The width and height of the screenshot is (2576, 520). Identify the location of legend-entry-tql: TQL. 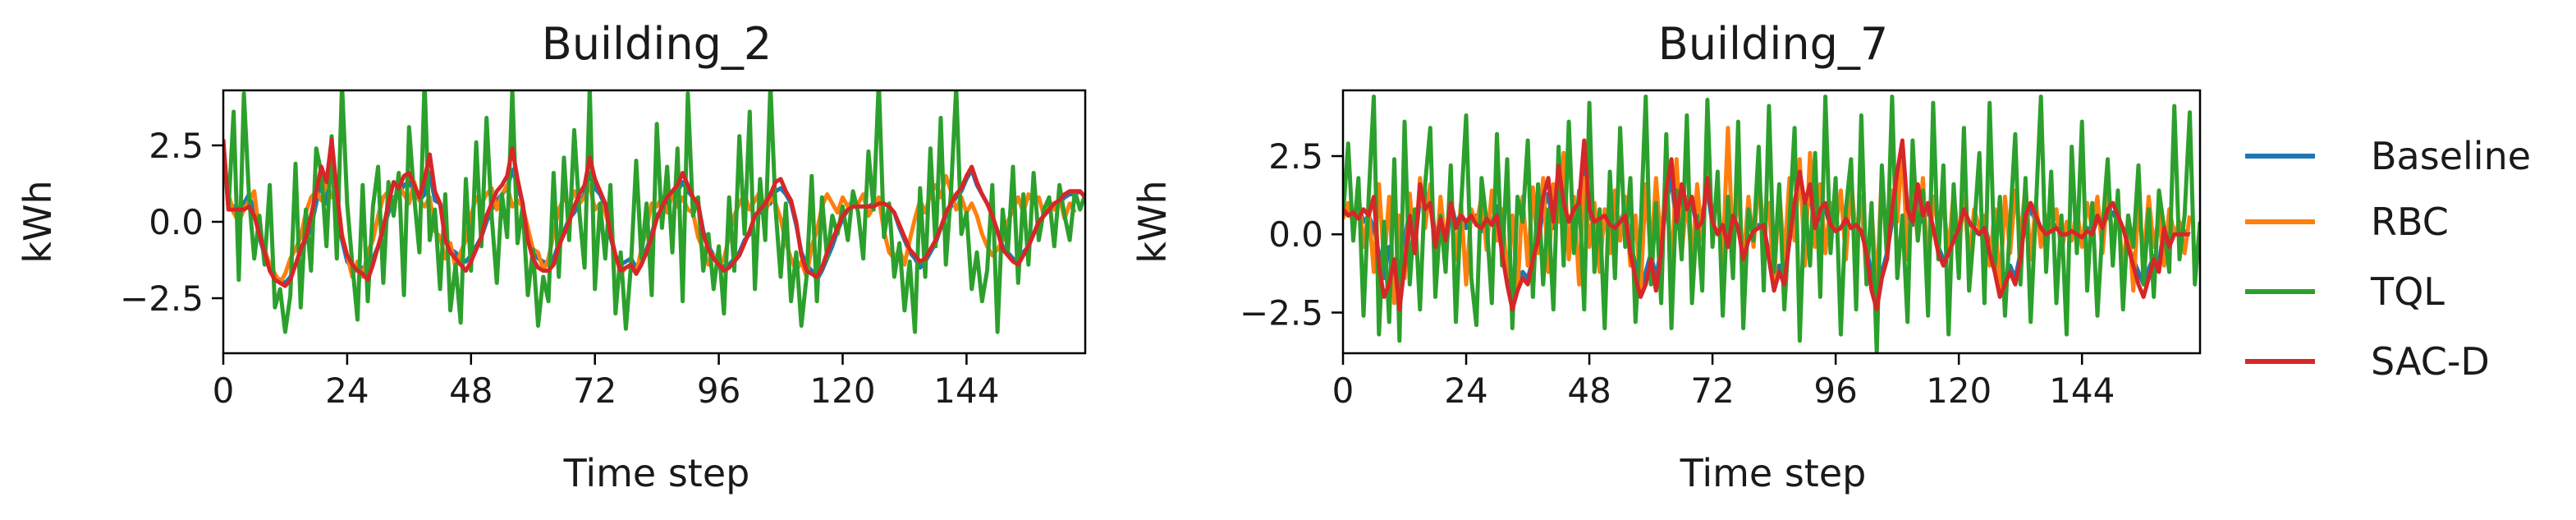
(2345, 291).